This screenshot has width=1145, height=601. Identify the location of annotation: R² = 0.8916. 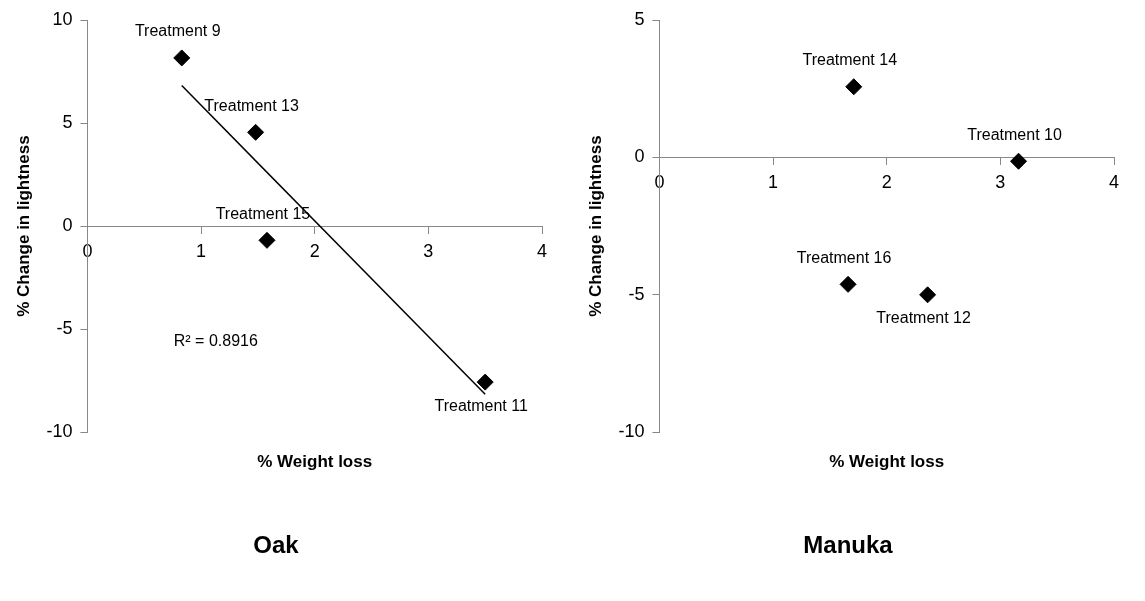
(215, 340).